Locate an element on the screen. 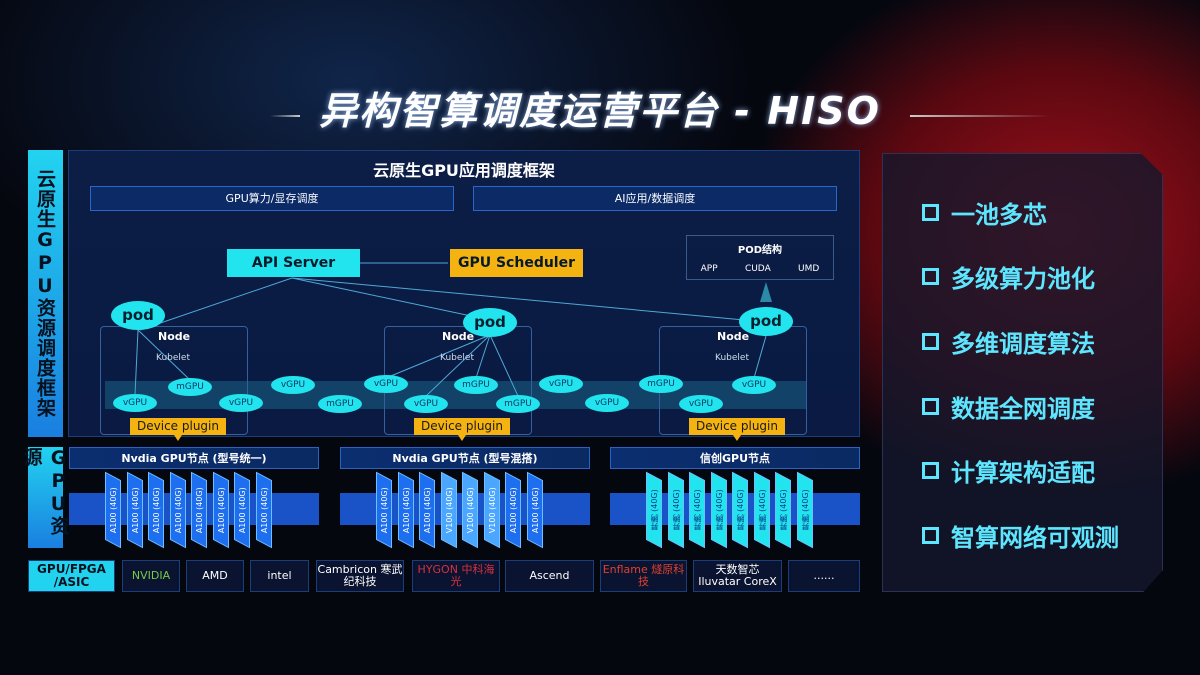 The image size is (1200, 675). gpu-node-title: Nvdia GPU节点 (型号统一) is located at coordinates (194, 458).